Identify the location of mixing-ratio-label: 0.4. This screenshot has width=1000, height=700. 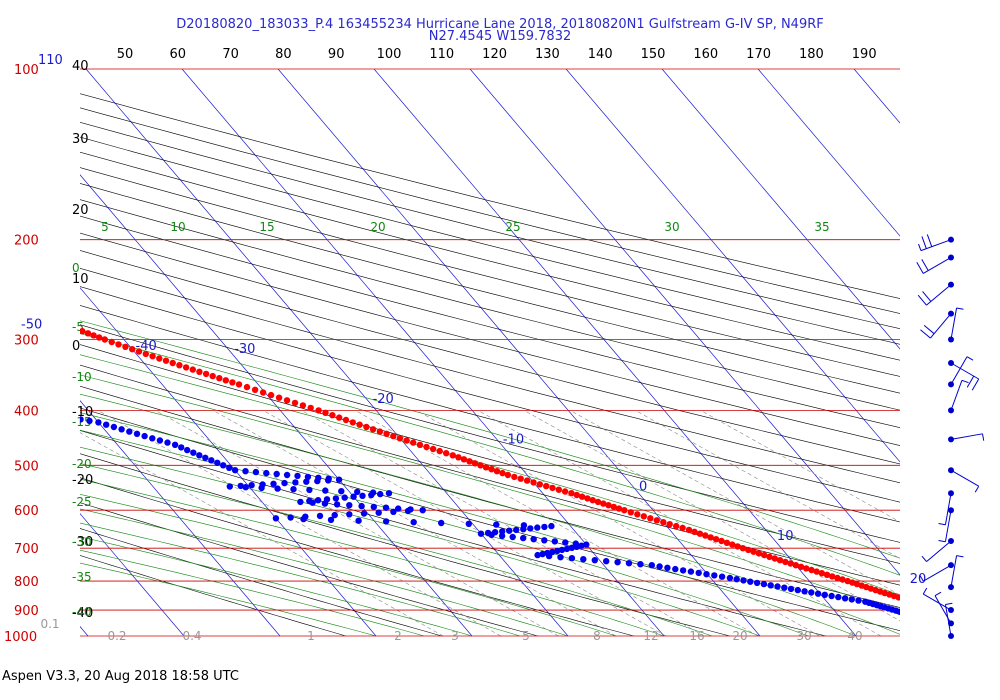
(191, 636).